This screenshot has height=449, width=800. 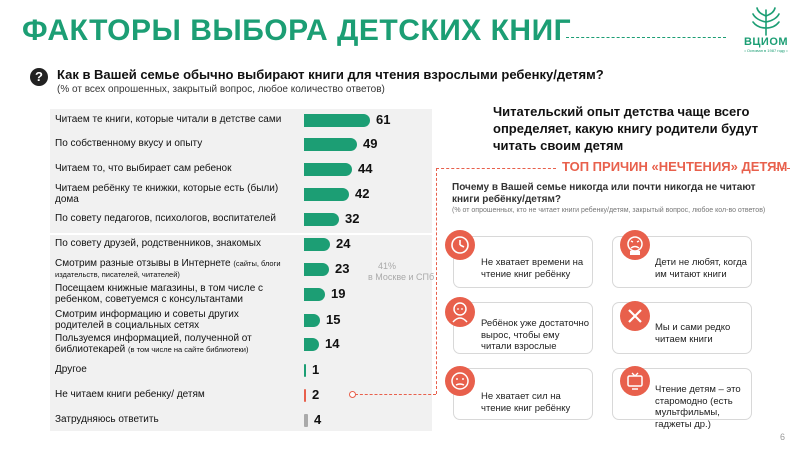 I want to click on moscow-spb-label: в Москве и СПб, so click(x=401, y=277).